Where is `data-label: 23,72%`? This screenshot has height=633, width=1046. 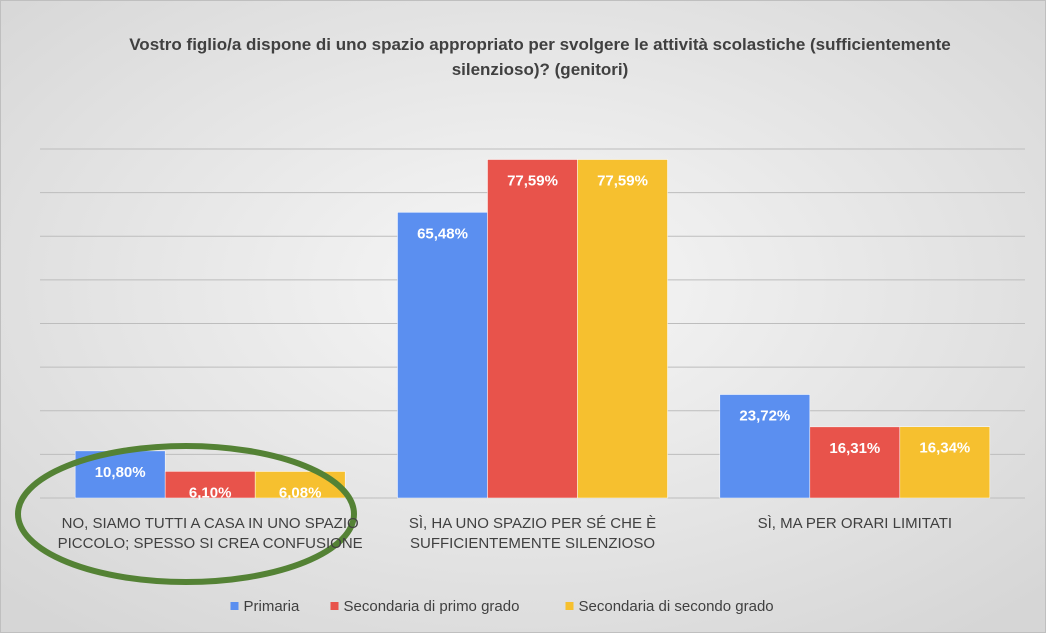 data-label: 23,72% is located at coordinates (764, 415).